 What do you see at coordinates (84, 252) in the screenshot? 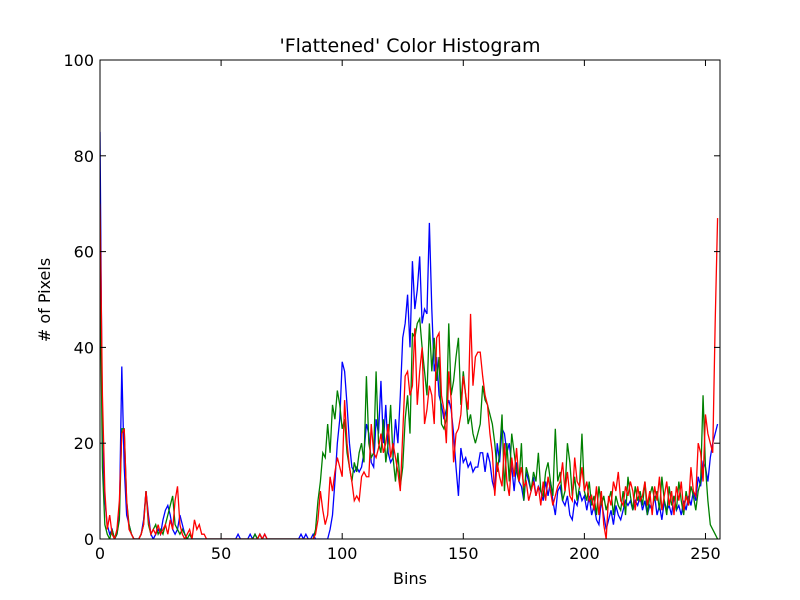
I see `y-tick-label: 60` at bounding box center [84, 252].